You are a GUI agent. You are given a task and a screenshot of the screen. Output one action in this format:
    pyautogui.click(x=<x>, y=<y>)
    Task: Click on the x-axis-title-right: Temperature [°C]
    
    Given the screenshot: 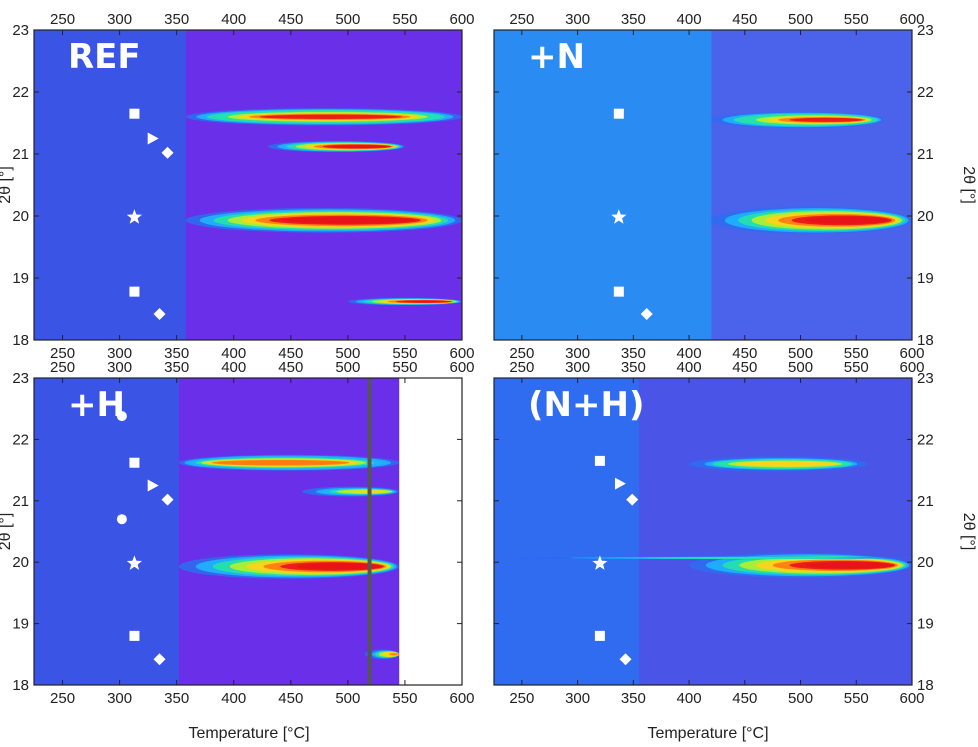 What is the action you would take?
    pyautogui.click(x=707, y=733)
    